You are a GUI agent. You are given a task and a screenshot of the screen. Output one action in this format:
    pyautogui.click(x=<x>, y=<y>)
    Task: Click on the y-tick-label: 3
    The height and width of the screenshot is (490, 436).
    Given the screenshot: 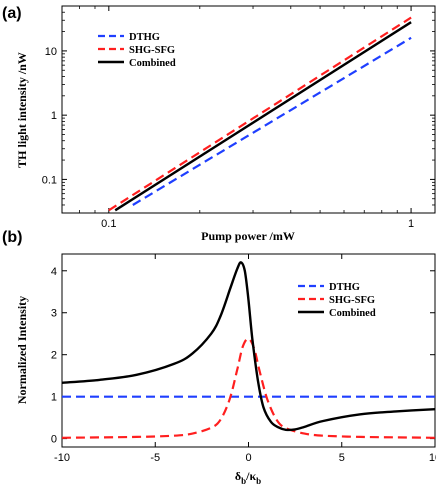 What is the action you would take?
    pyautogui.click(x=54, y=314)
    